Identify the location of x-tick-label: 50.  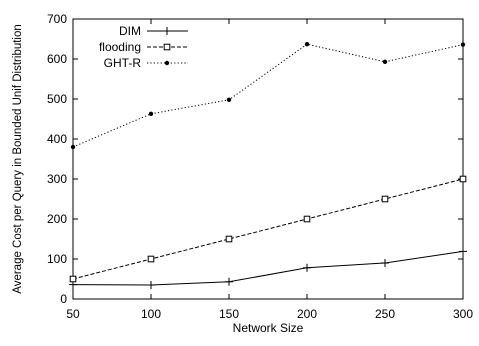
(73, 314).